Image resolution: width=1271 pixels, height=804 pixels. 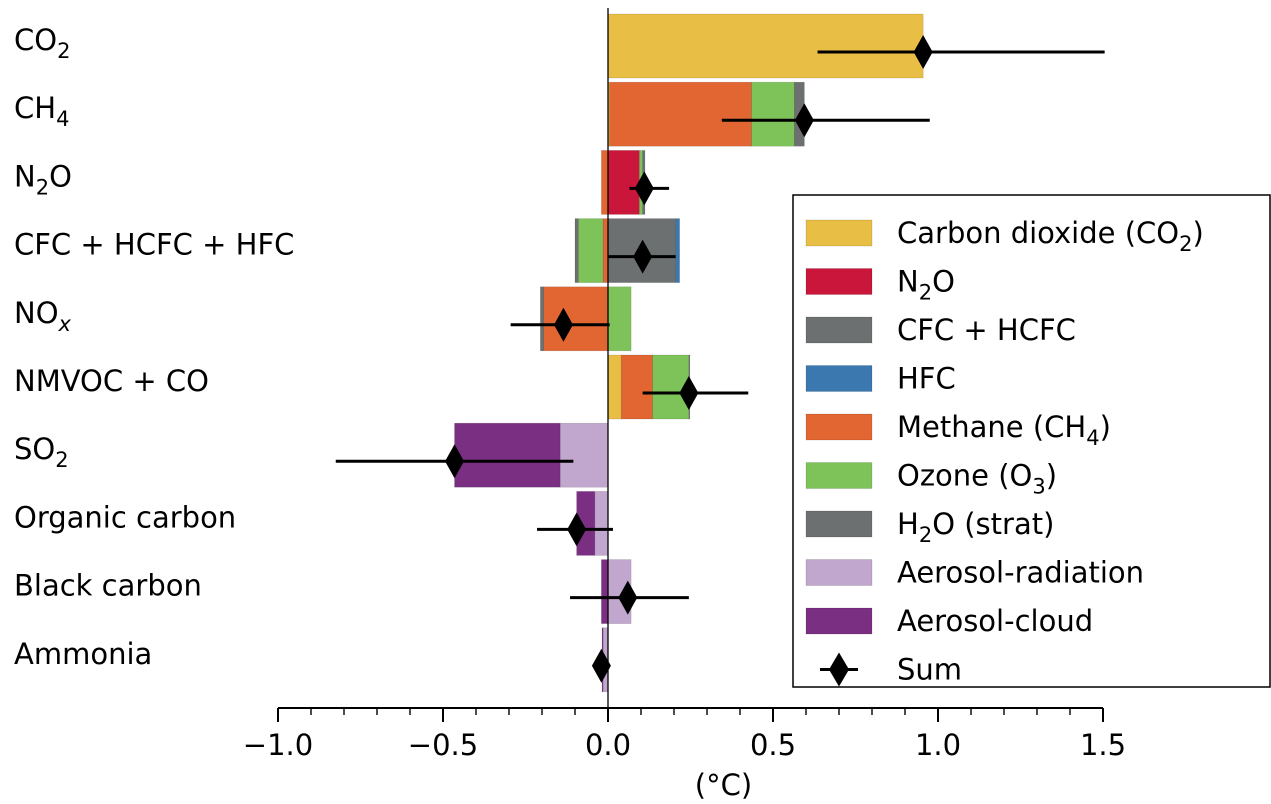 What do you see at coordinates (41, 111) in the screenshot?
I see `category-label-1: CH4` at bounding box center [41, 111].